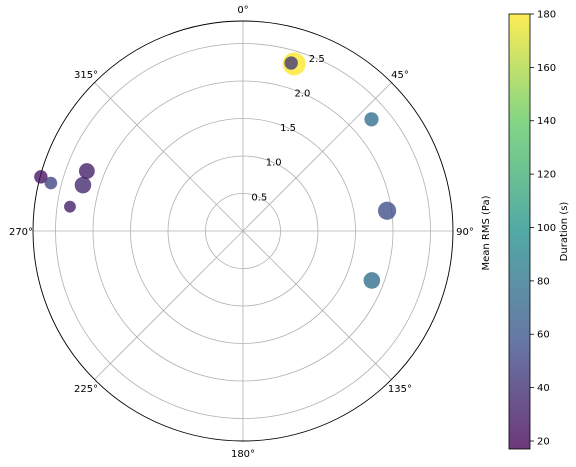 The width and height of the screenshot is (576, 467). I want to click on r-tick-label: 1.0, so click(274, 163).